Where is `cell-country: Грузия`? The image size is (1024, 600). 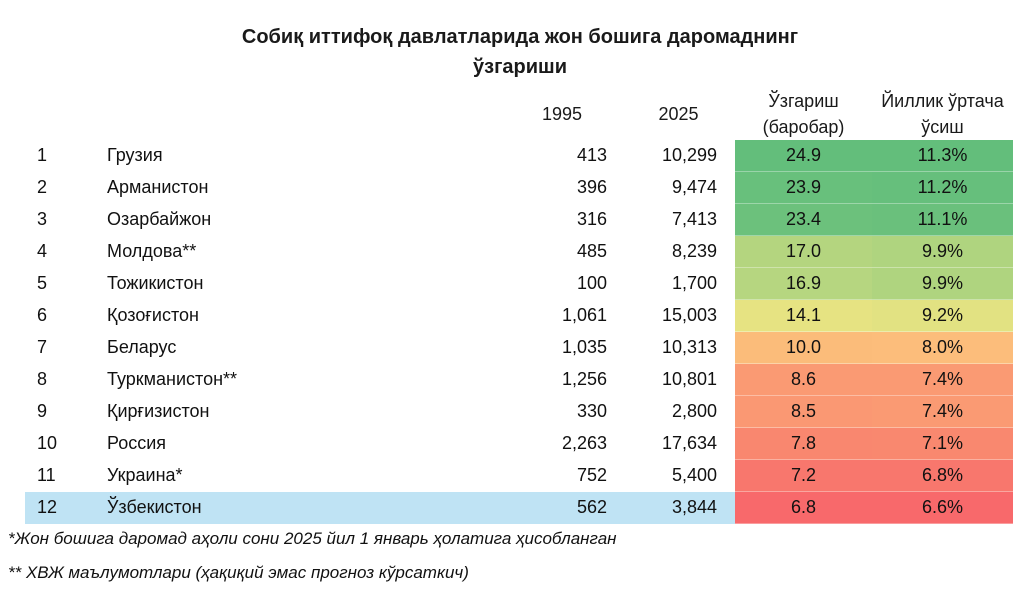
cell-country: Грузия is located at coordinates (135, 155).